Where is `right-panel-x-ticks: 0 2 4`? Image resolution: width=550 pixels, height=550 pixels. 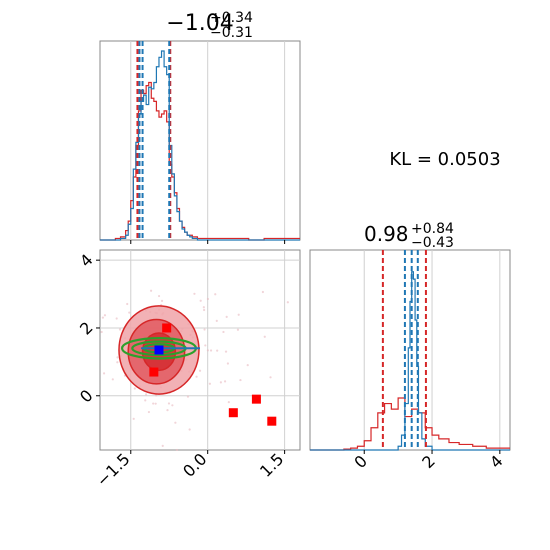
right-panel-x-ticks: 0 2 4 is located at coordinates (428, 461).